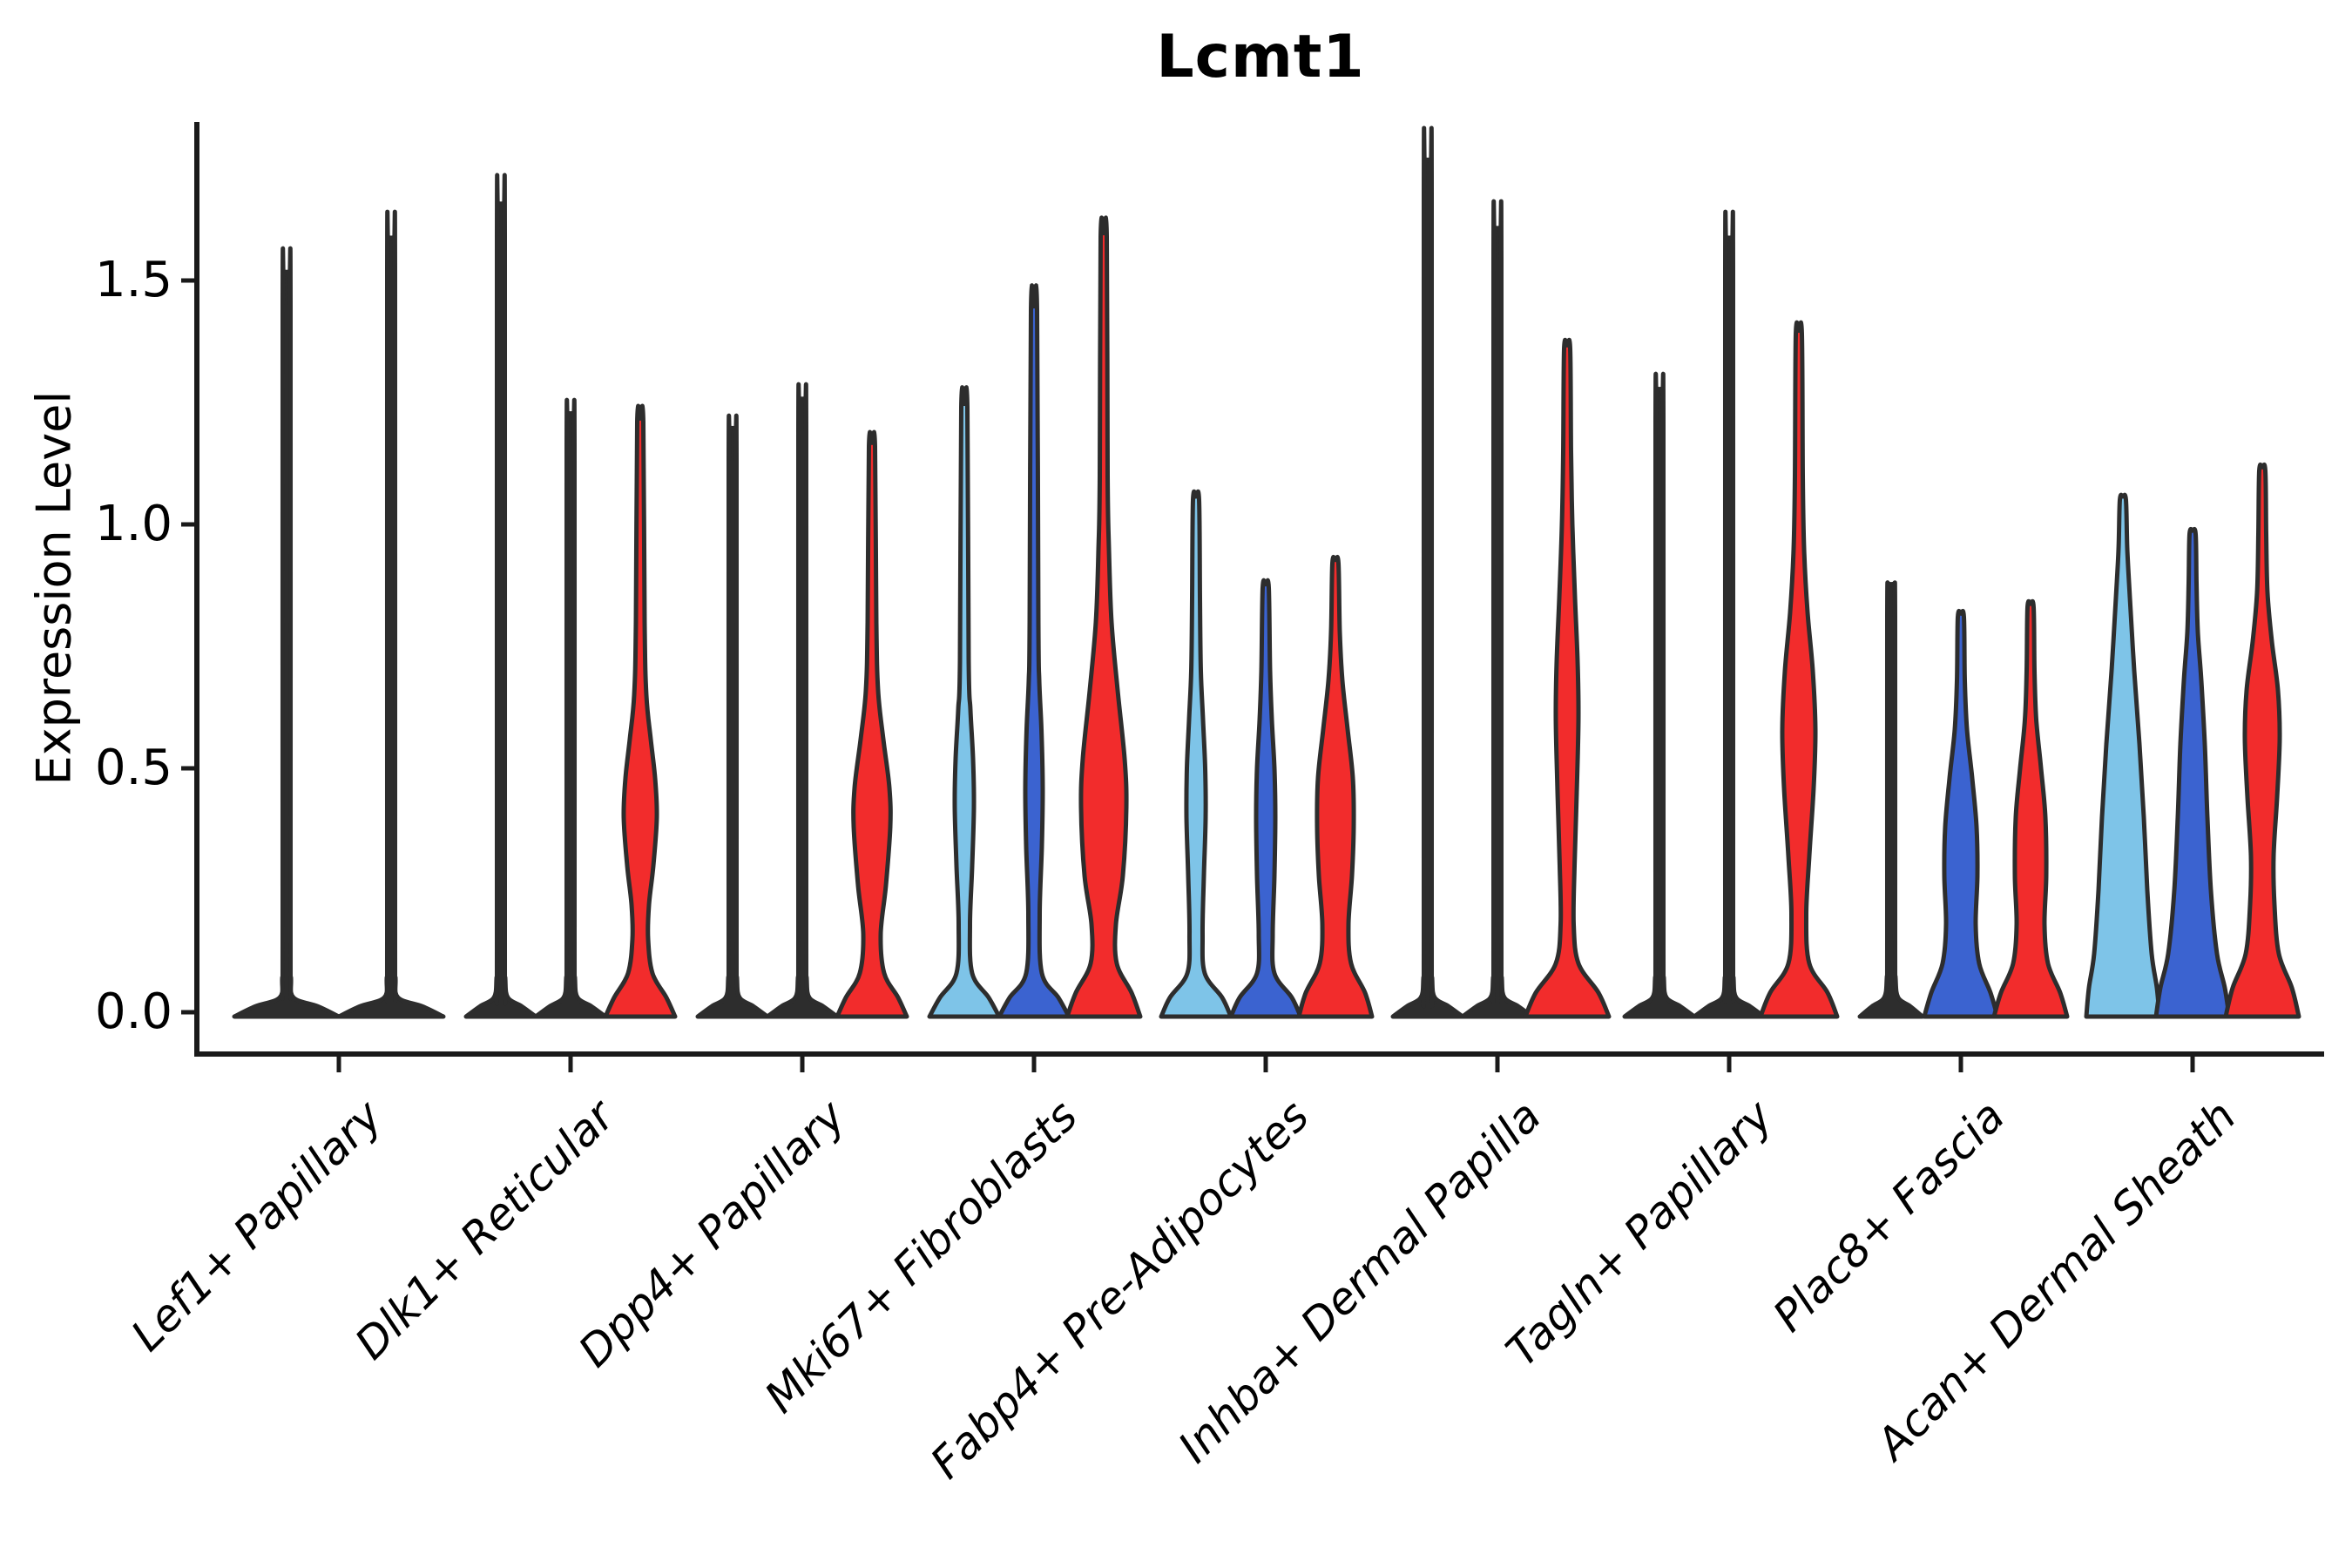  I want to click on violin-7-split1, so click(1659, 695).